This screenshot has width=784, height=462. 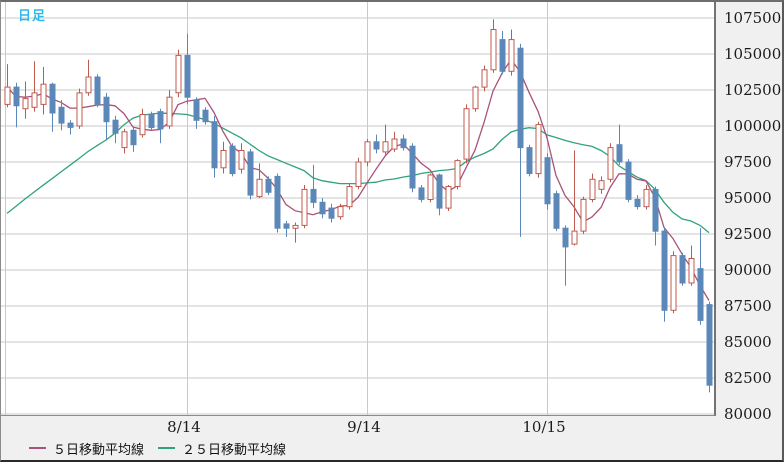 What do you see at coordinates (748, 197) in the screenshot?
I see `y-axis-tick-label: 95000` at bounding box center [748, 197].